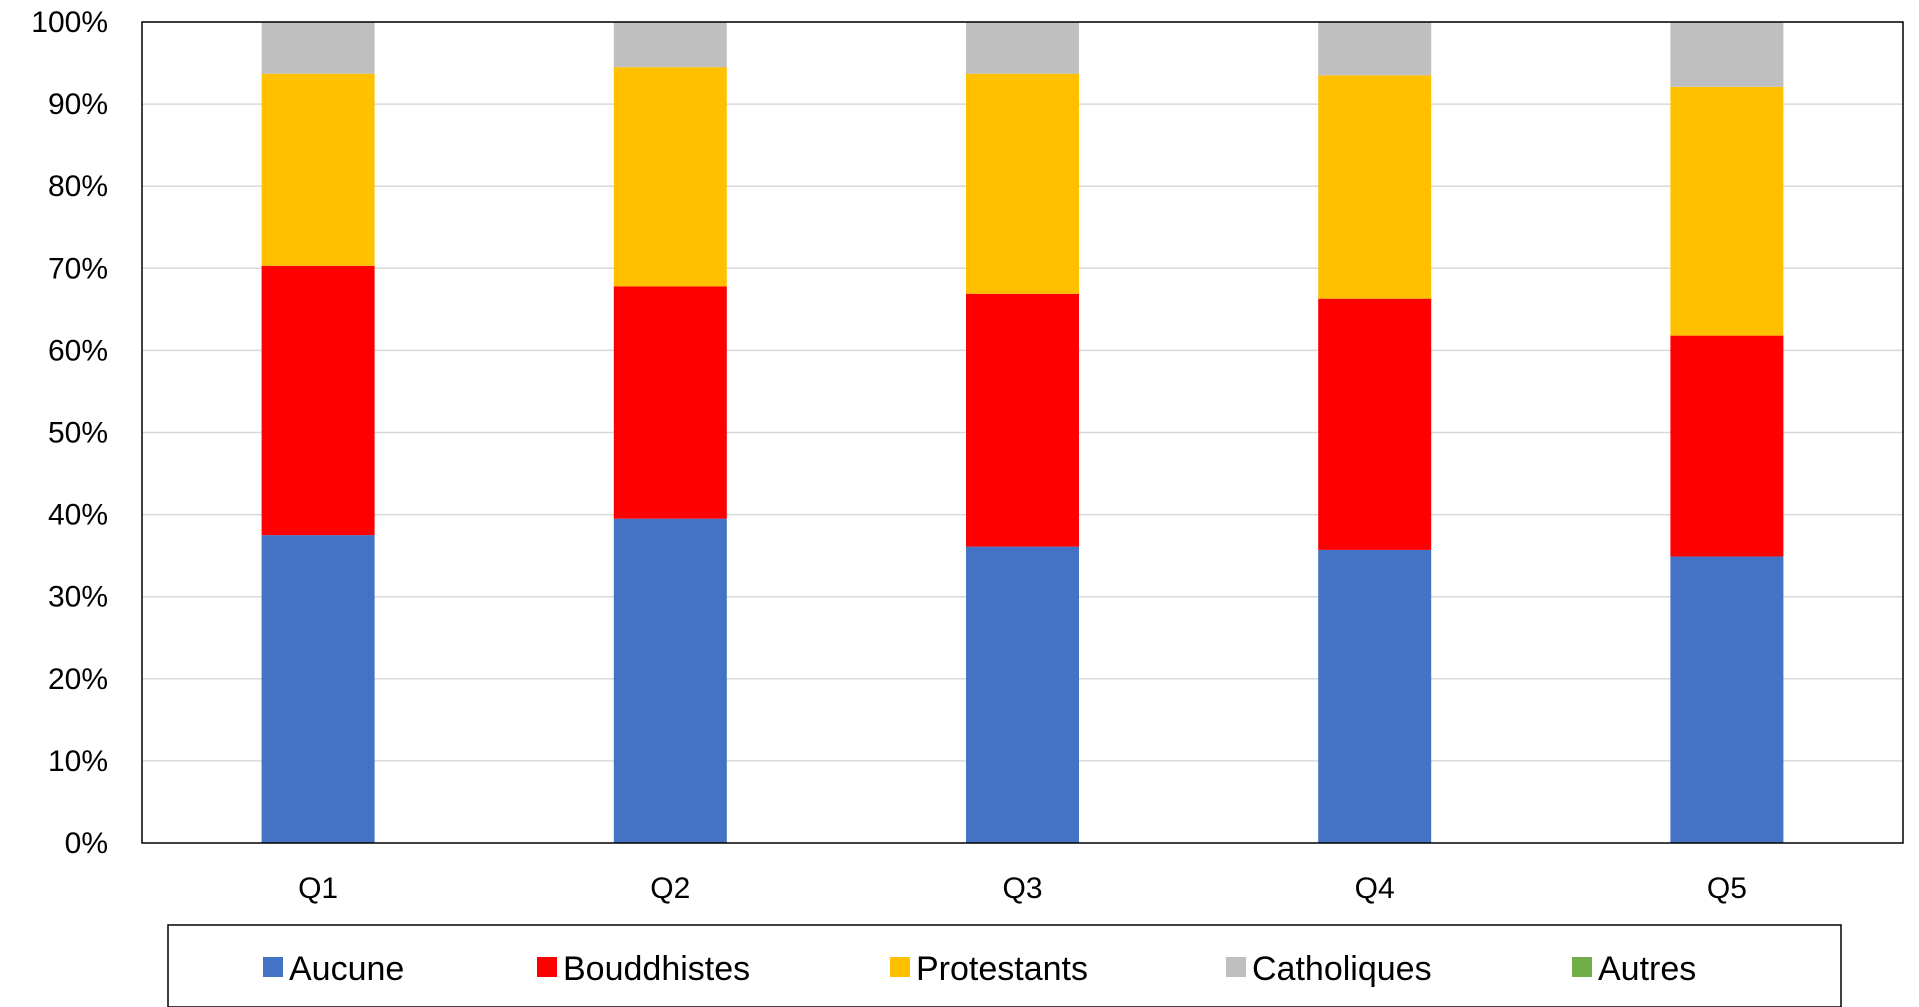  I want to click on x-tick-label: Q3, so click(1022, 888).